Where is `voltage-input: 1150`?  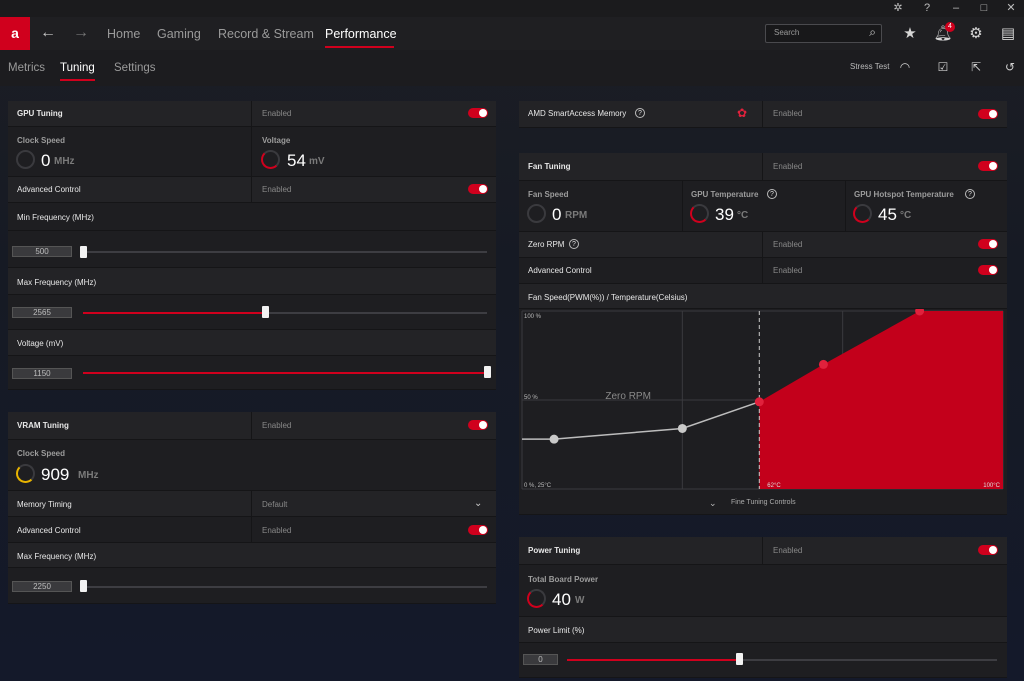
voltage-input: 1150 is located at coordinates (42, 373).